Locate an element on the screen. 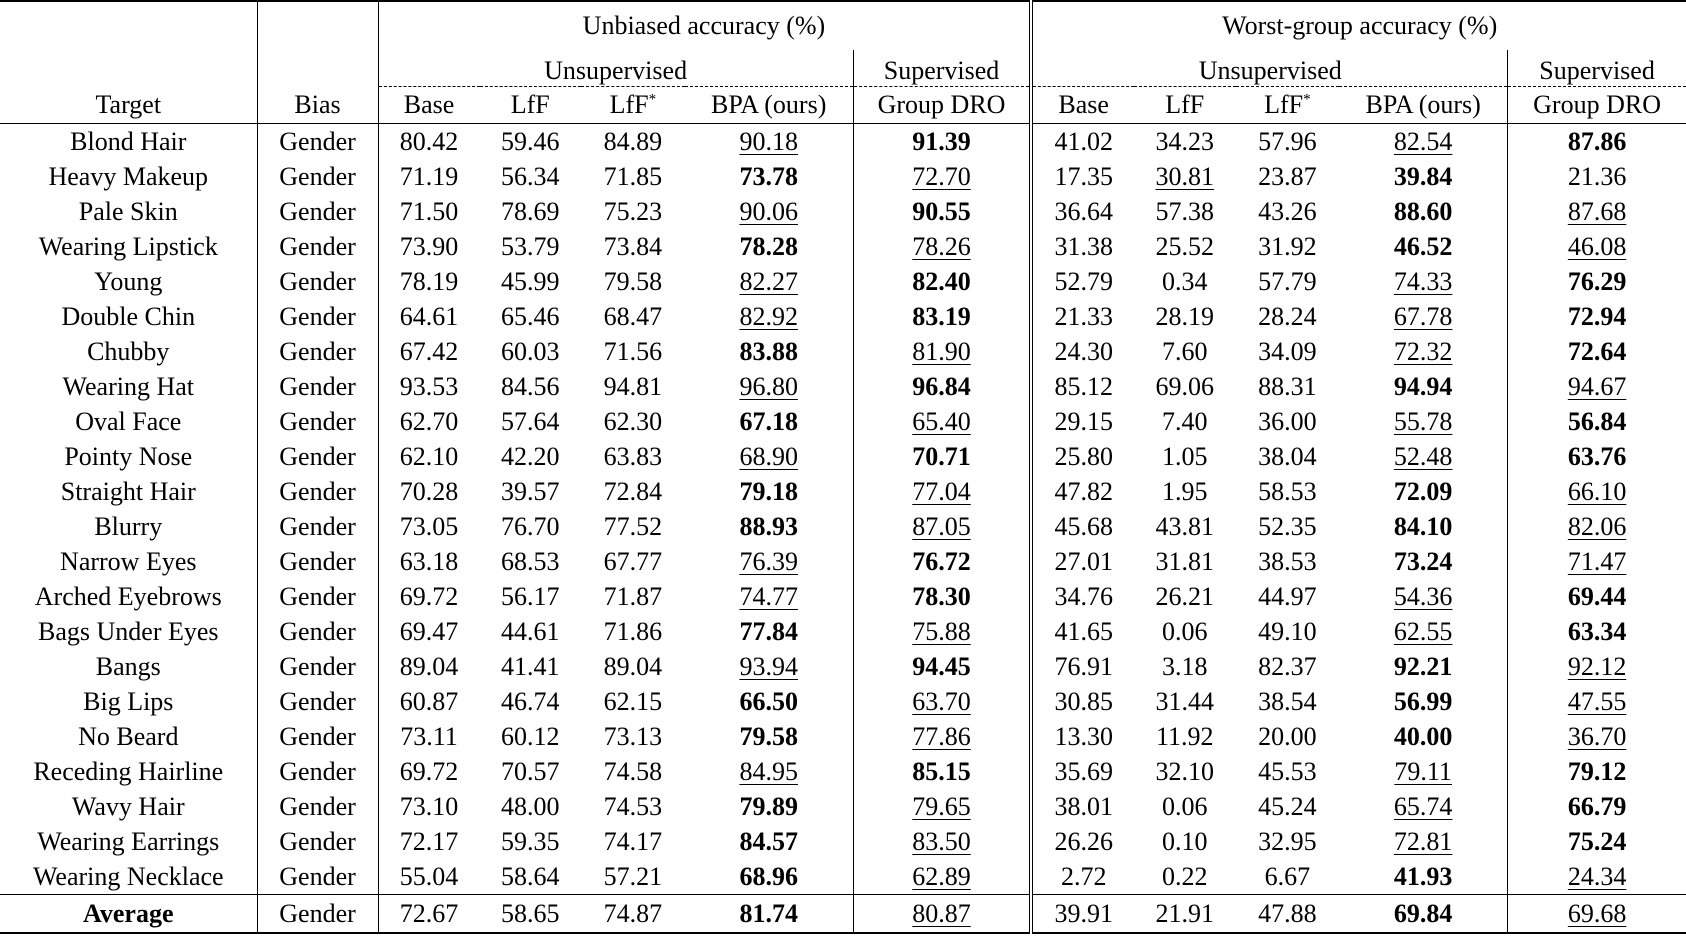 This screenshot has height=951, width=1686. cell-bpa-unbiased: 84.57 is located at coordinates (769, 841).